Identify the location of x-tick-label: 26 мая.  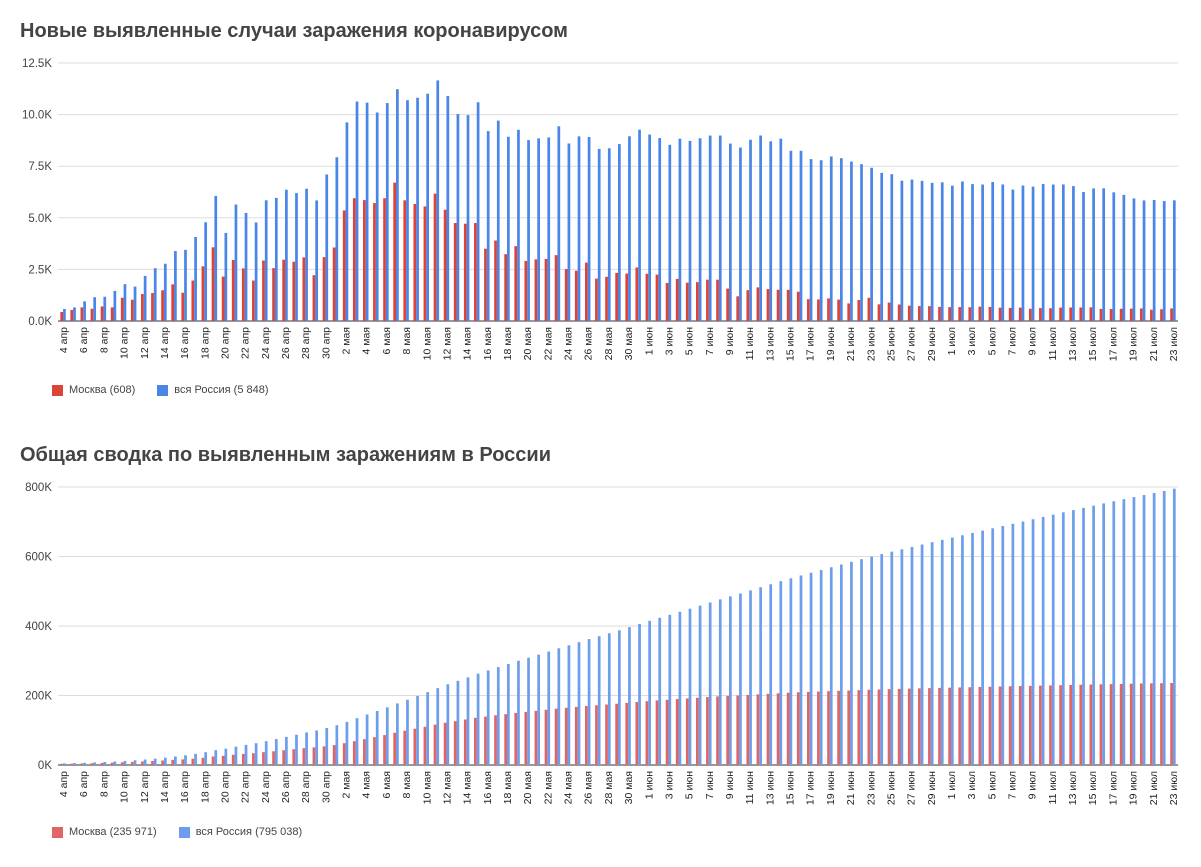
(589, 343).